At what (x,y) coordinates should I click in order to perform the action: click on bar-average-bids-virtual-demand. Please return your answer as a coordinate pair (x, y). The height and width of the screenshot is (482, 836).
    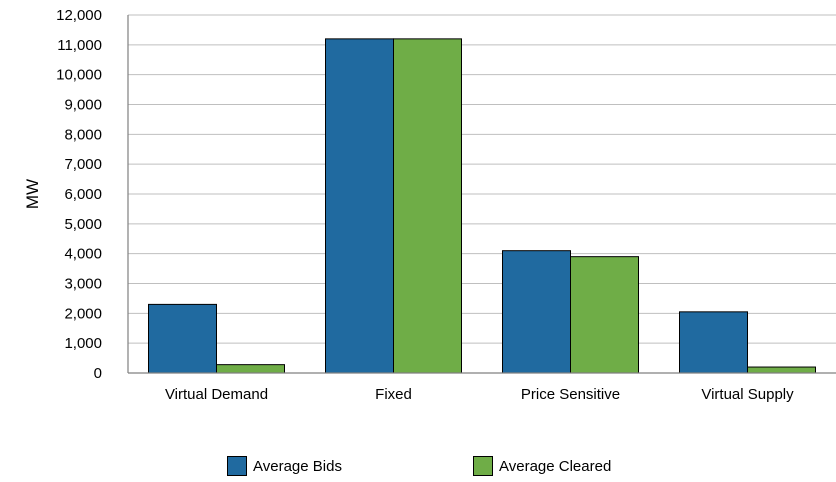
    Looking at the image, I should click on (182, 338).